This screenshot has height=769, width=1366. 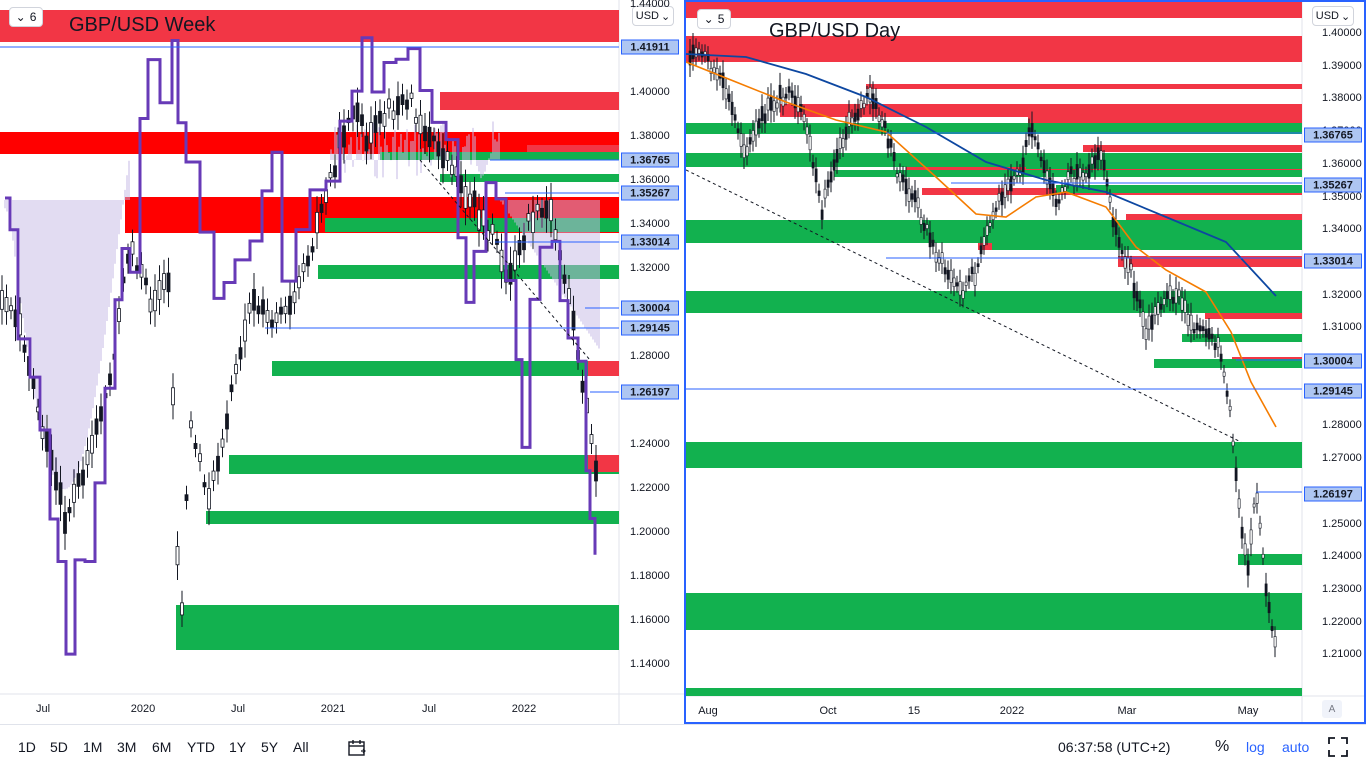 What do you see at coordinates (238, 747) in the screenshot?
I see `range-1y-button: 1Y` at bounding box center [238, 747].